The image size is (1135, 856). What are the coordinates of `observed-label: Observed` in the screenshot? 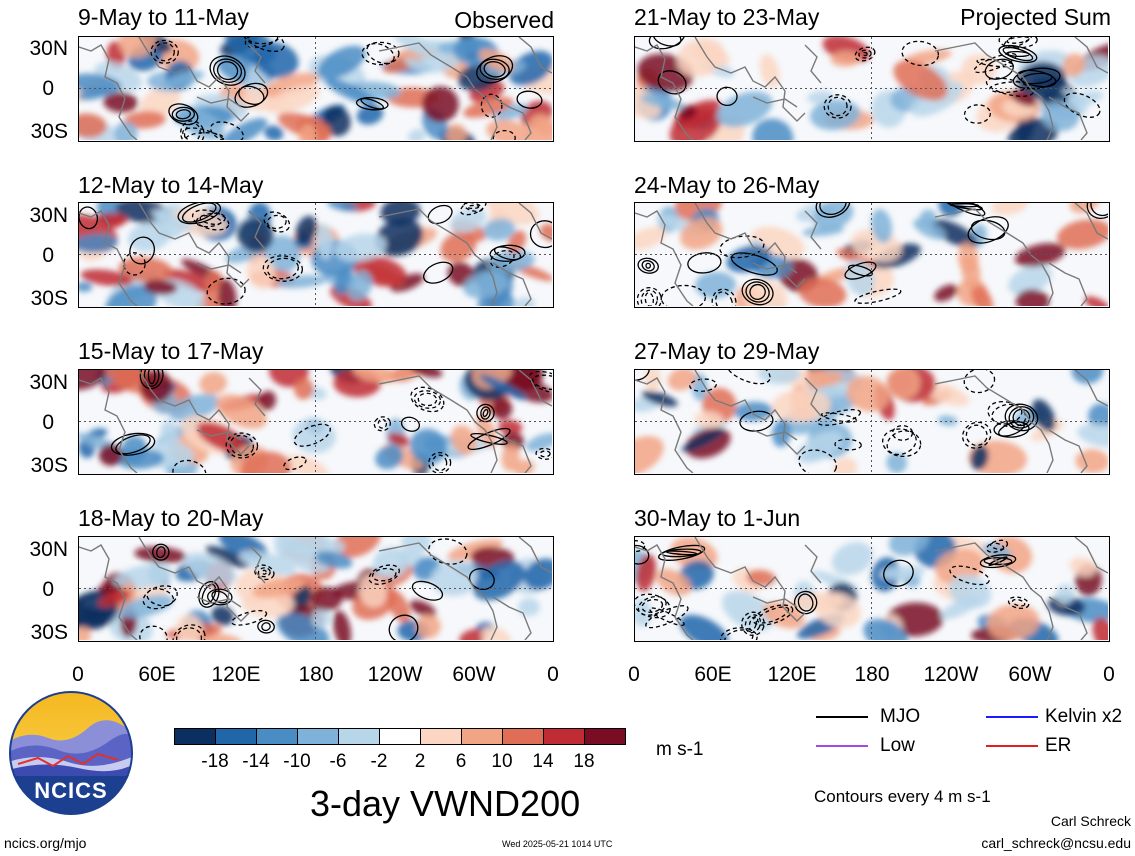 It's located at (504, 20).